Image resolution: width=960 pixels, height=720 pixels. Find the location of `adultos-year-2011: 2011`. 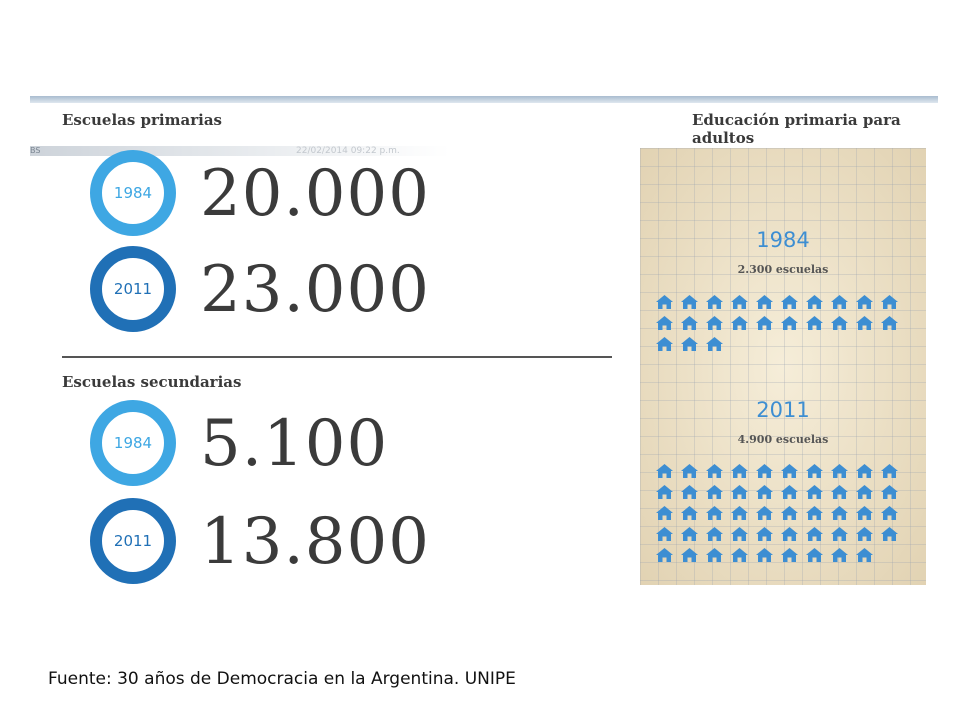

adultos-year-2011: 2011 is located at coordinates (783, 410).